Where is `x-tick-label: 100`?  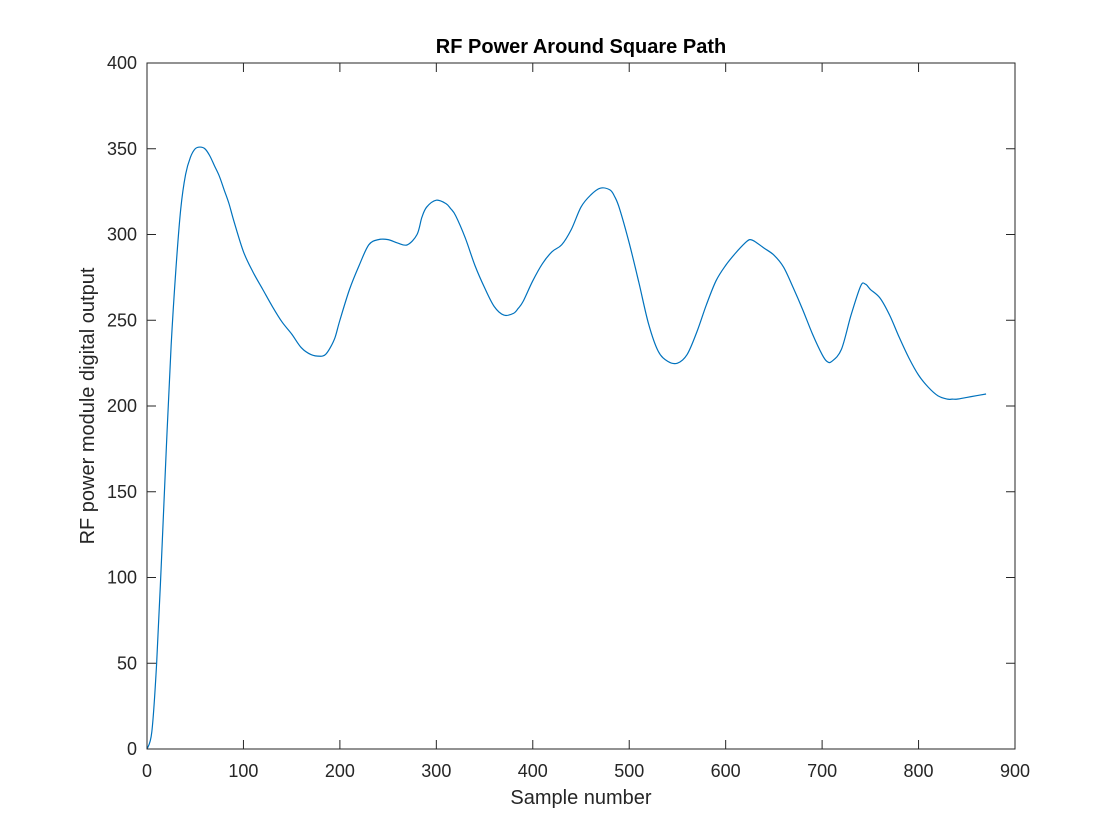
x-tick-label: 100 is located at coordinates (243, 771).